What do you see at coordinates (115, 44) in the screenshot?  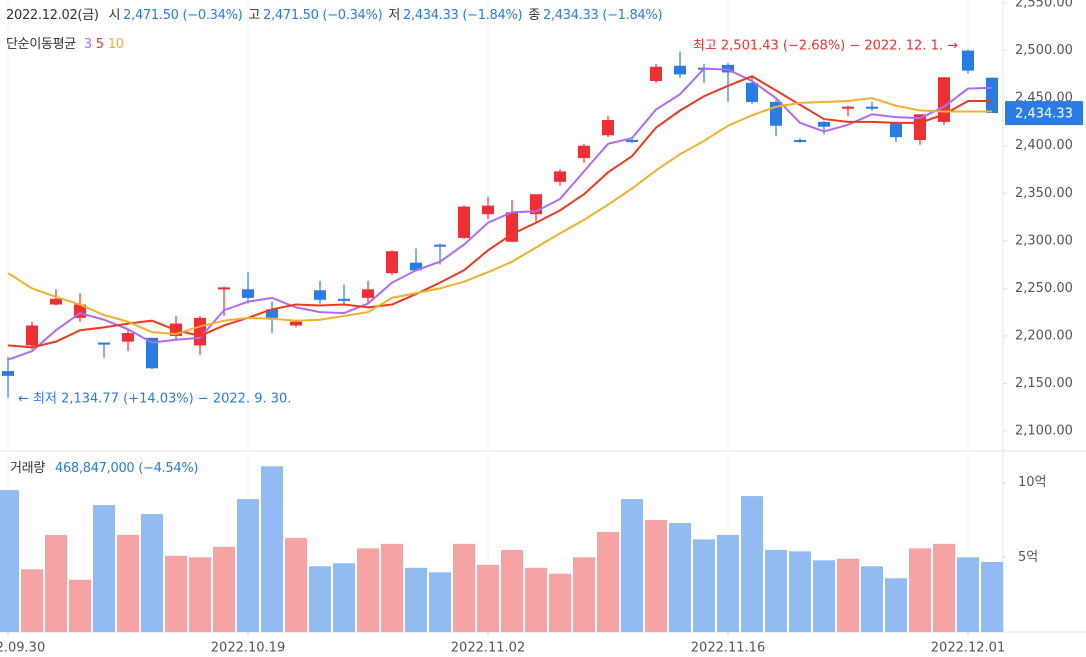 I see `legend-entry: 10` at bounding box center [115, 44].